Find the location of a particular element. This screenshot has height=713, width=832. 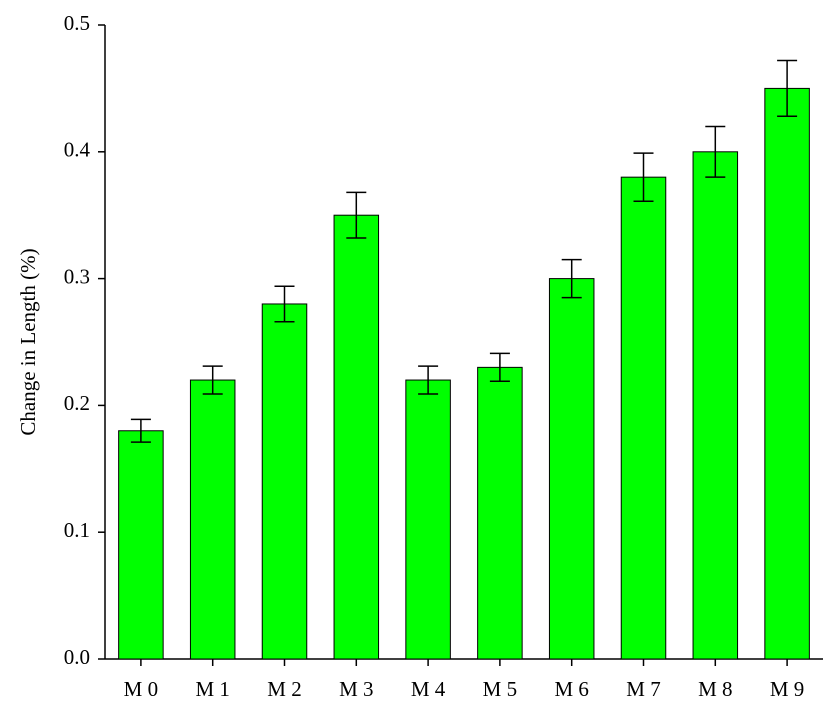

y-tick-label: 0.3 is located at coordinates (77, 276).